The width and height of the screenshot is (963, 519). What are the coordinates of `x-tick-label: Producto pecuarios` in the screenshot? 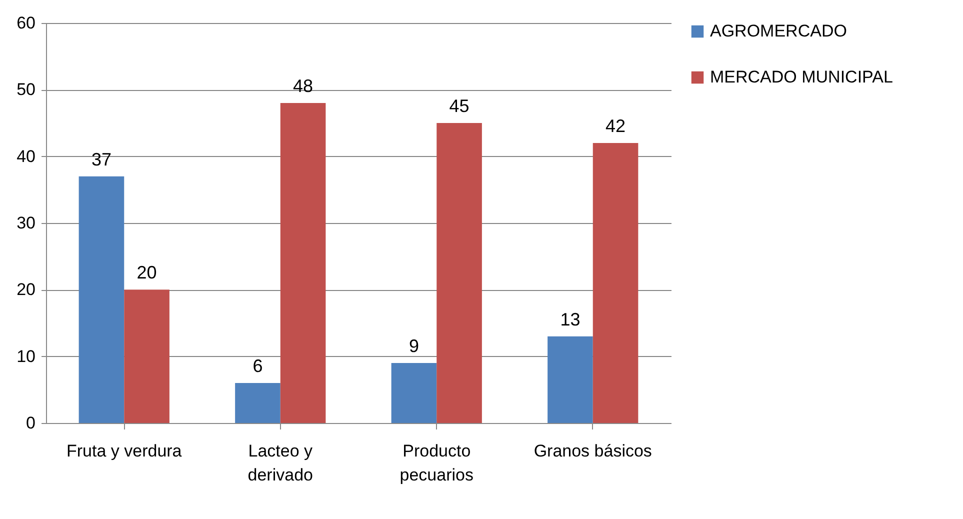 It's located at (437, 463).